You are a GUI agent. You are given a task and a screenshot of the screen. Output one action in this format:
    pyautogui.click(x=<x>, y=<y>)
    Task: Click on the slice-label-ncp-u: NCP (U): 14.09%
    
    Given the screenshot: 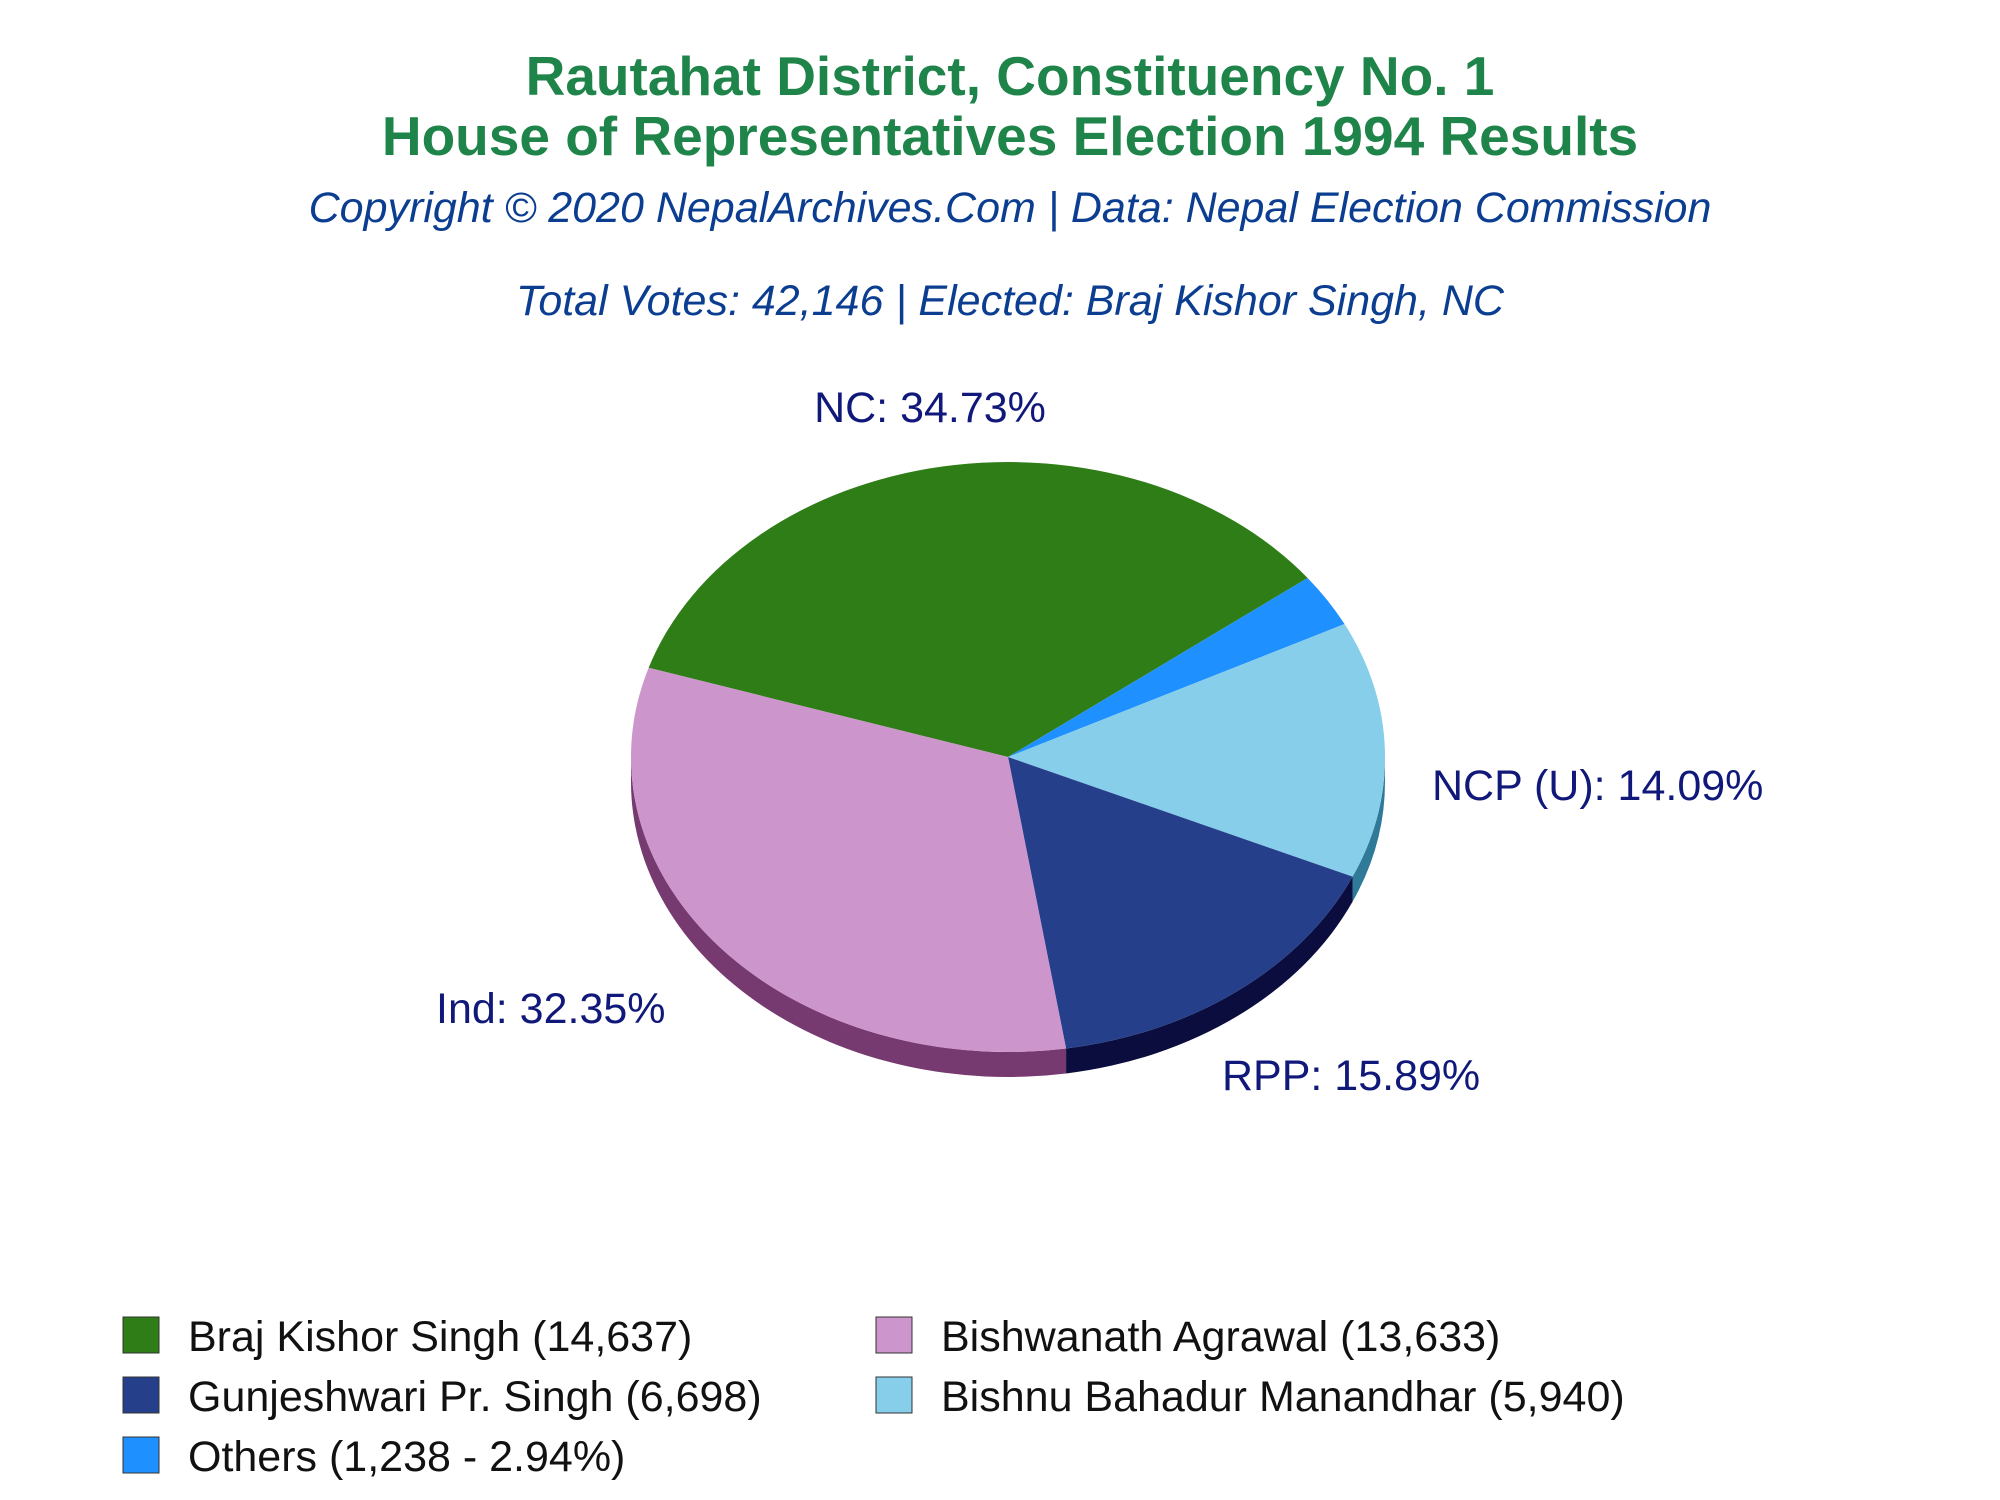 What is the action you would take?
    pyautogui.click(x=1597, y=786)
    